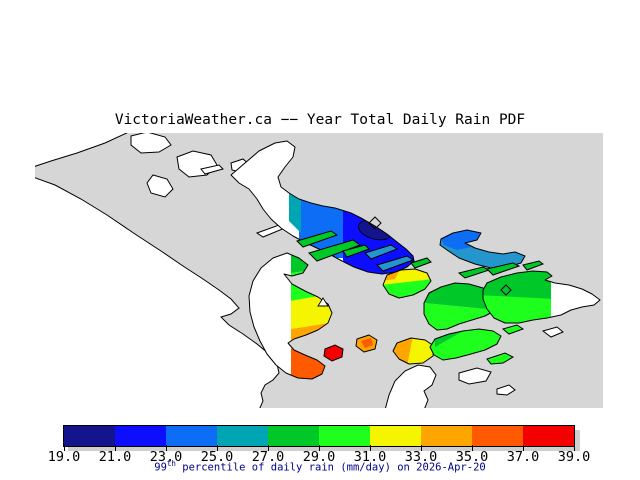 This screenshot has height=480, width=640. Describe the element at coordinates (552, 332) in the screenshot. I see `islet-white-se` at that location.